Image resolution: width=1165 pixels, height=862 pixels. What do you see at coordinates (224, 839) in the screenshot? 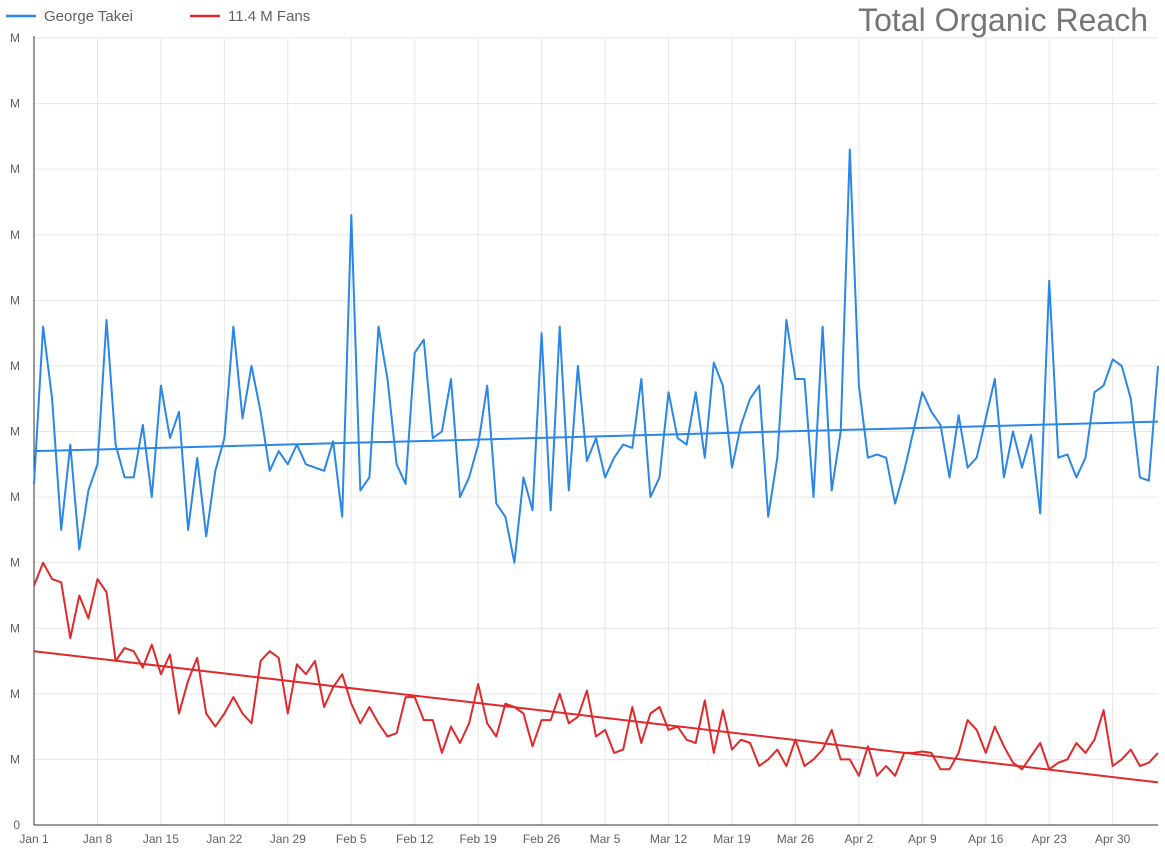
I see `x-tick-label: Jan 22` at bounding box center [224, 839].